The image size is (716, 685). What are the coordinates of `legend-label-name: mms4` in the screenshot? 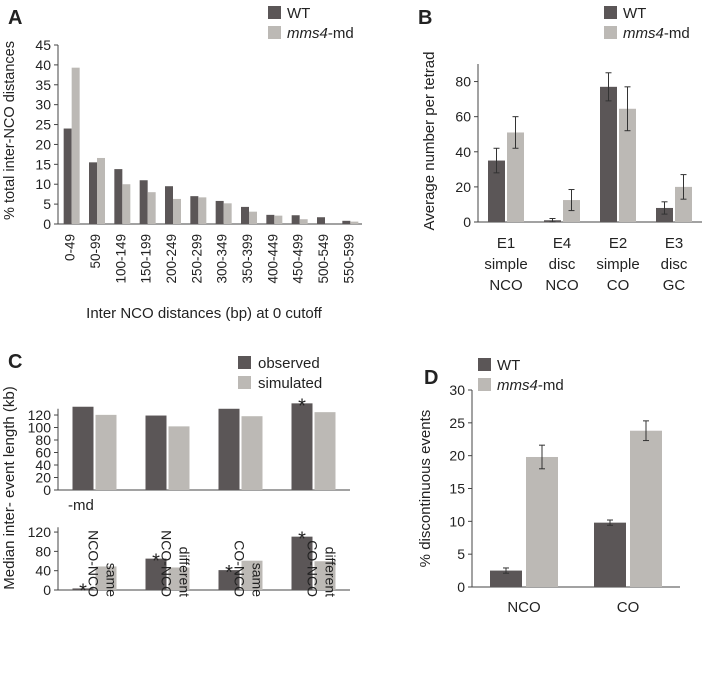 It's located at (517, 385).